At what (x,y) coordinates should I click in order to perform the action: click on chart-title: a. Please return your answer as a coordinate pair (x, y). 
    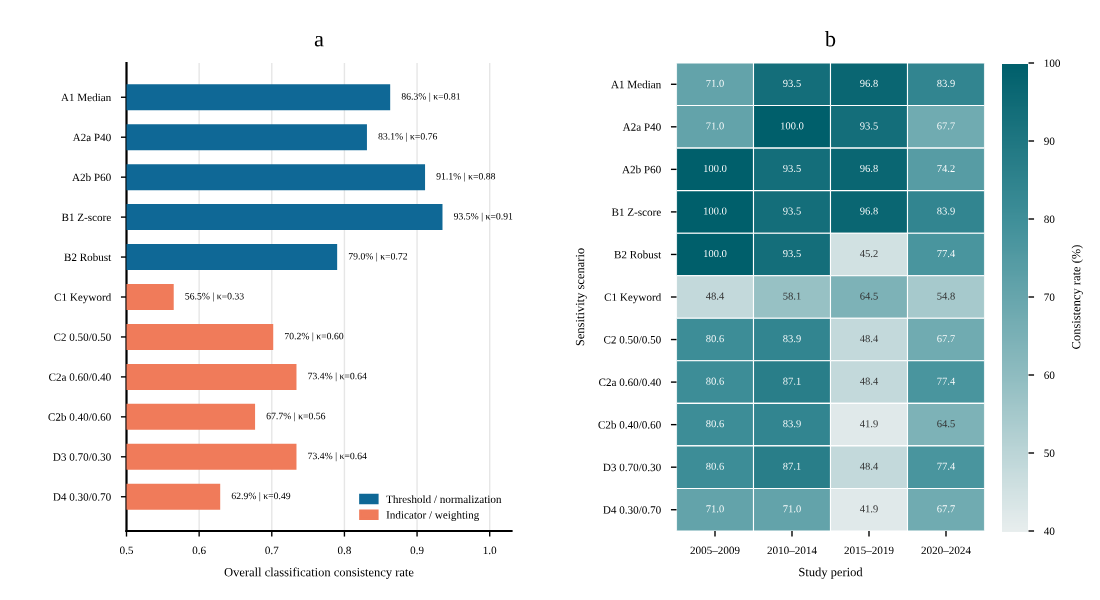
    Looking at the image, I should click on (319, 41).